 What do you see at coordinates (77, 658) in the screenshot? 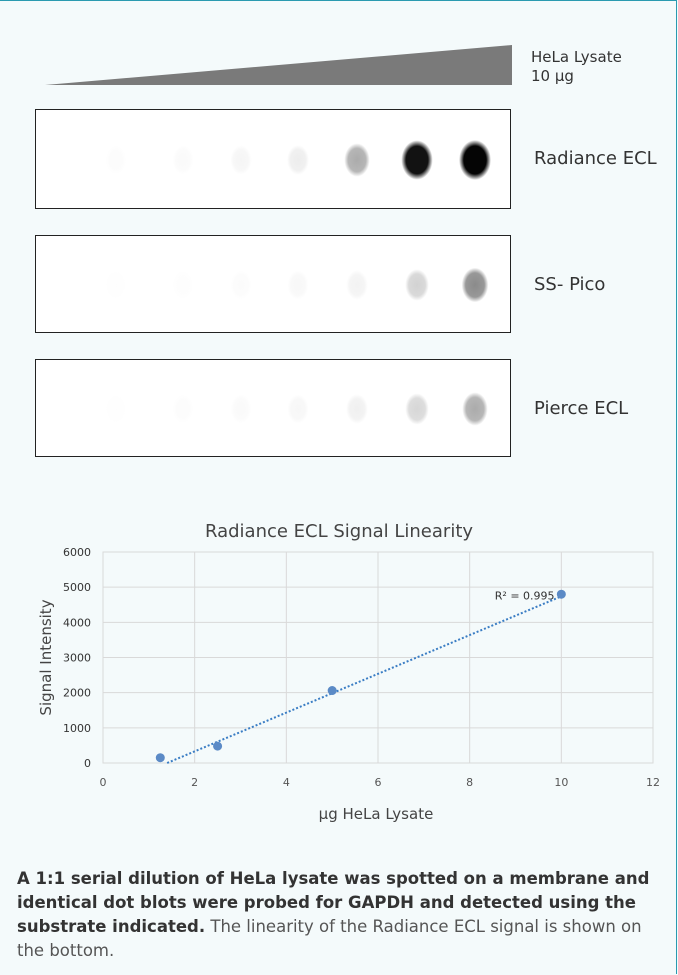
I see `y-tick-label: 3000` at bounding box center [77, 658].